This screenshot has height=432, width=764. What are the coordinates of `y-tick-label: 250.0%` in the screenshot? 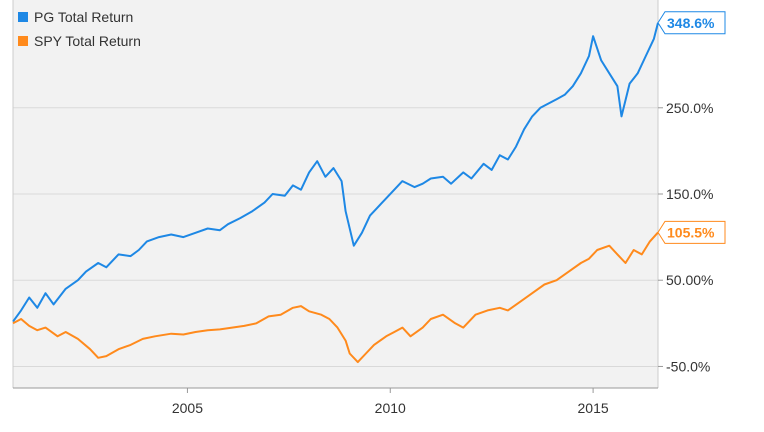 It's located at (689, 108).